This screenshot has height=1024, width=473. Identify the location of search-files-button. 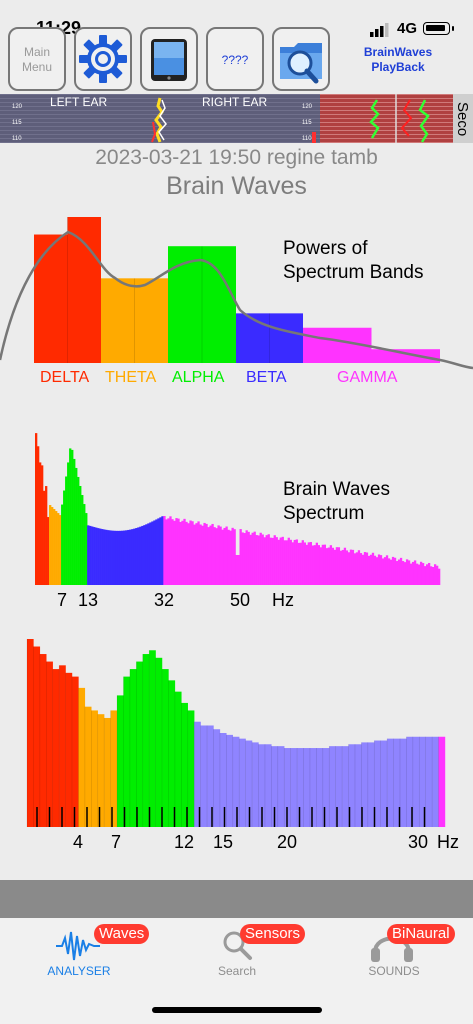
(301, 59).